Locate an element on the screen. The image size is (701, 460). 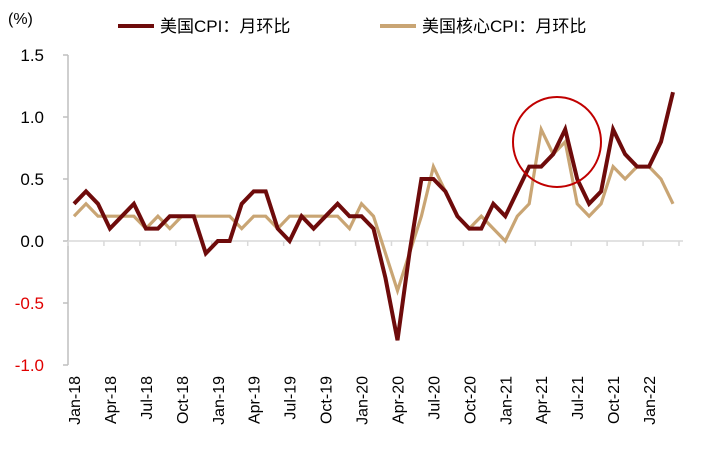
x-tick-label: Jan-22 is located at coordinates (650, 400).